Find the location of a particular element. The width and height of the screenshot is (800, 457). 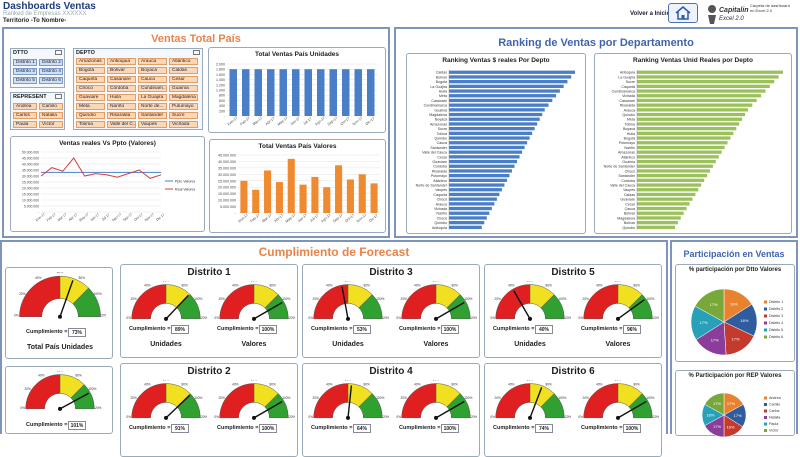

y-tick-label: Caldas is located at coordinates (441, 73).